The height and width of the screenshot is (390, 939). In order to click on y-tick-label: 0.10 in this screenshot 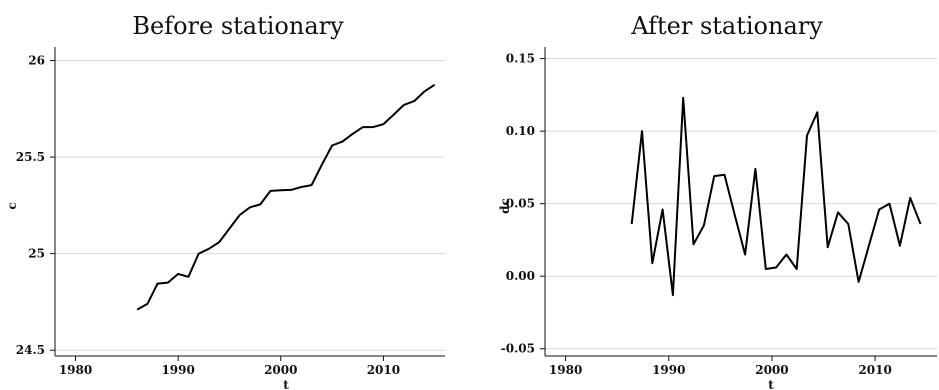, I will do `click(520, 131)`.